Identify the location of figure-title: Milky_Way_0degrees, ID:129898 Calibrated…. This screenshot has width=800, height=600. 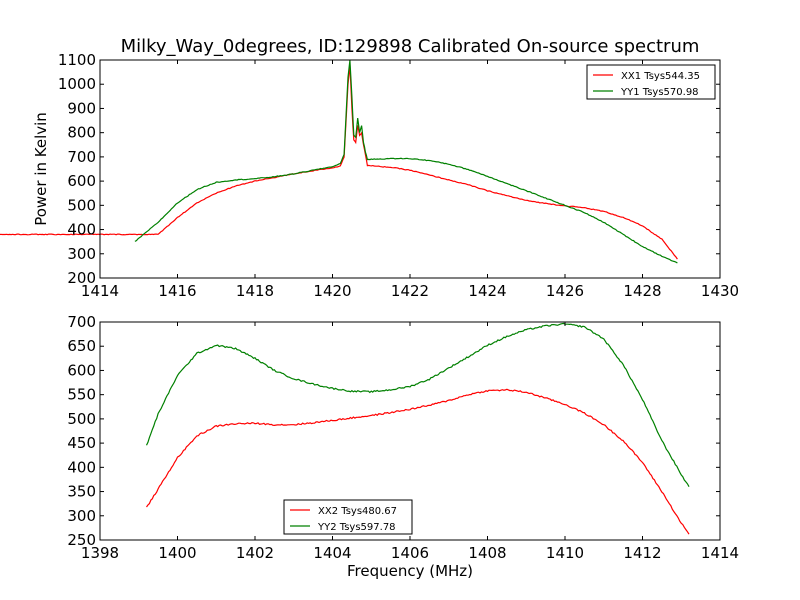
(410, 46).